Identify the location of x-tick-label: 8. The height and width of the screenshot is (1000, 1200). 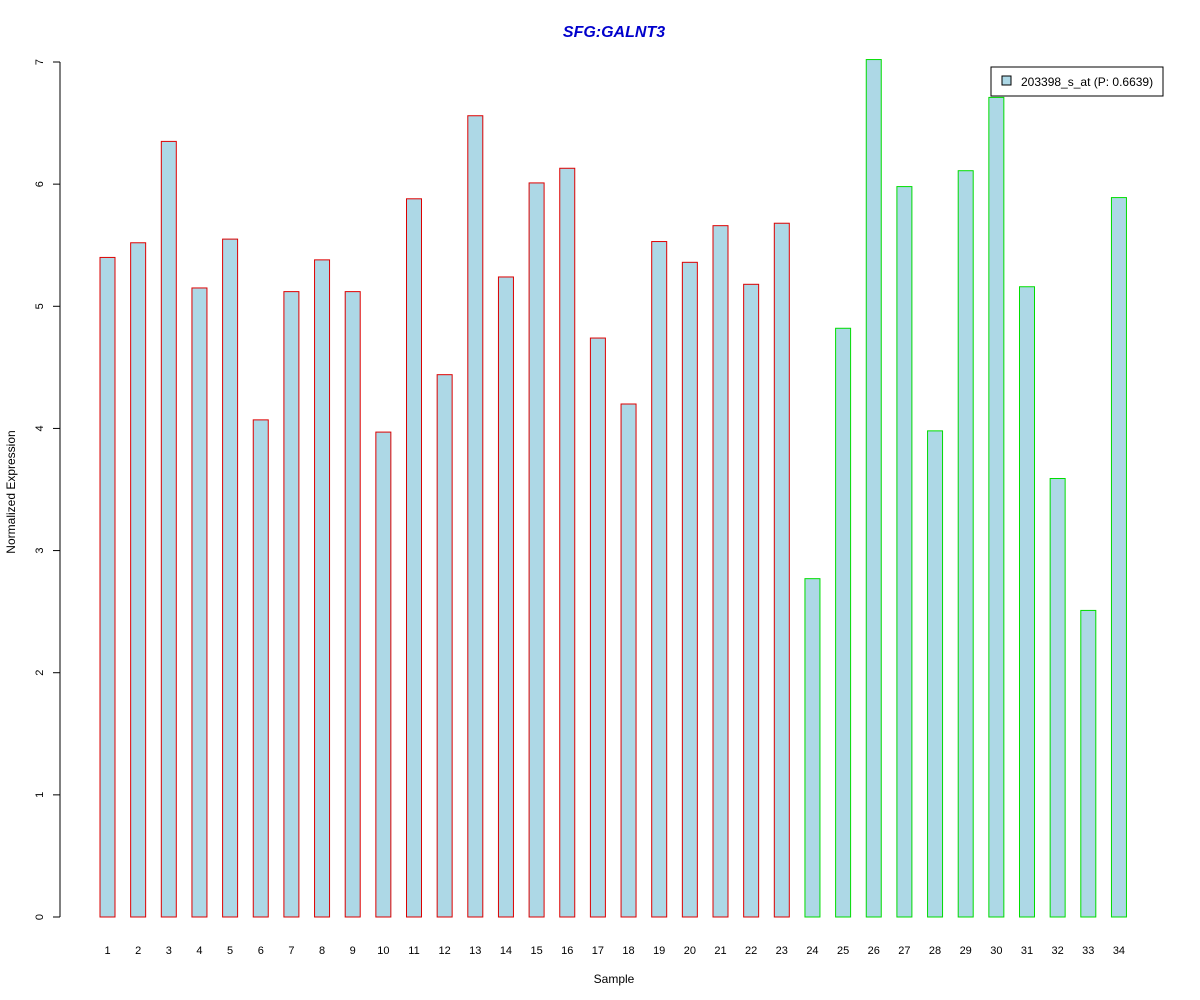
(322, 951).